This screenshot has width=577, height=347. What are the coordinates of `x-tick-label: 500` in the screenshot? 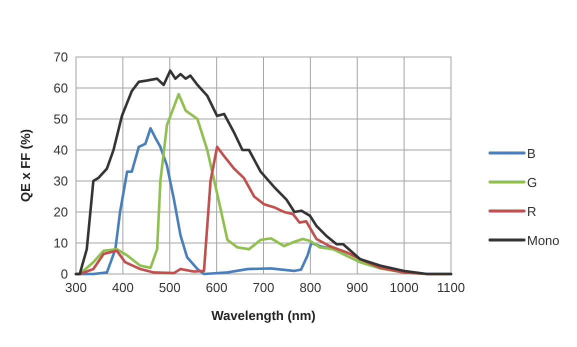 It's located at (169, 287).